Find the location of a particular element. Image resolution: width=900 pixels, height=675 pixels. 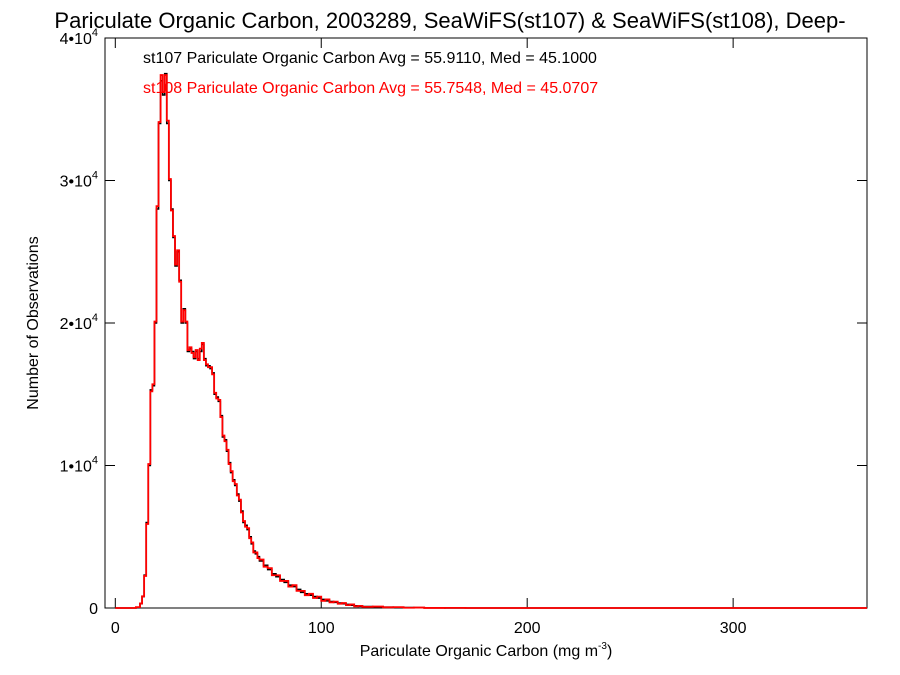

x-tick-label: 300 is located at coordinates (733, 628).